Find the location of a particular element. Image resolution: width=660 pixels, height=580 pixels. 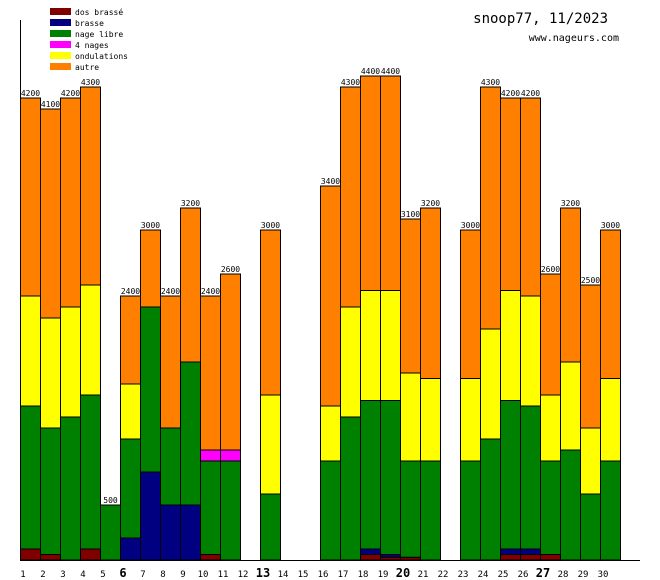

x-tick-label: 15 is located at coordinates (303, 575).